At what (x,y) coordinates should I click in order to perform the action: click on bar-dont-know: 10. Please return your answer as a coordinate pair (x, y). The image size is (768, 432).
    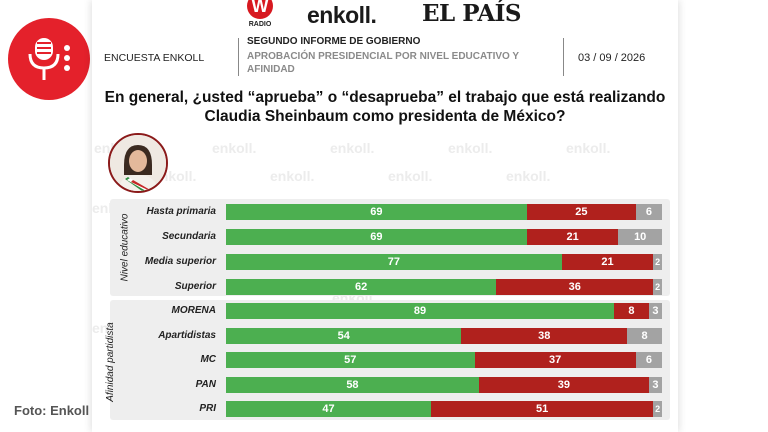
    Looking at the image, I should click on (640, 237).